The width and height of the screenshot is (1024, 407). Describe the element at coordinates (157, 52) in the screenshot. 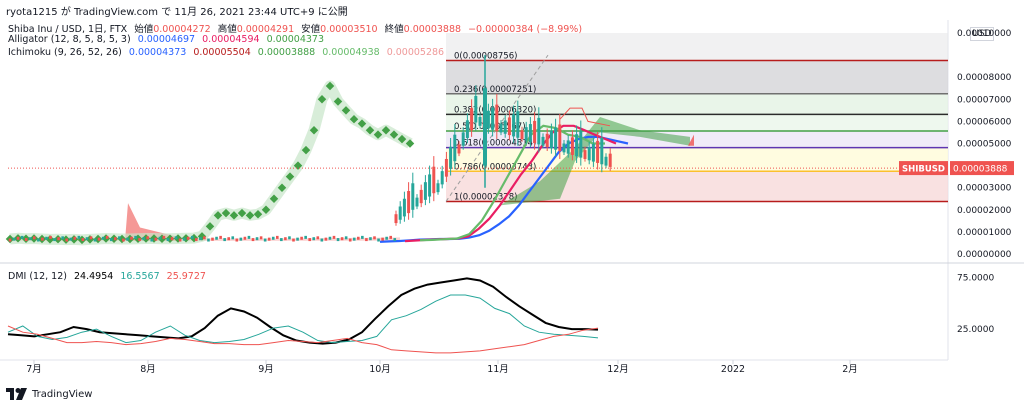

I see `ichimoku-conversion-value: 0.00004373` at that location.